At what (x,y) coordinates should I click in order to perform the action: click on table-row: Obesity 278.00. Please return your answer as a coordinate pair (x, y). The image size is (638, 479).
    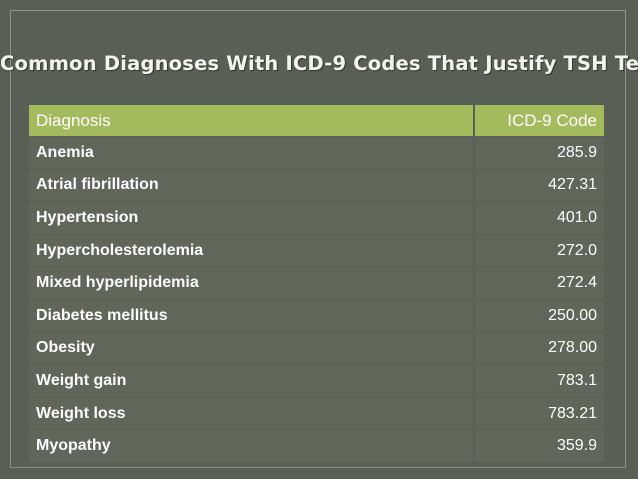
    Looking at the image, I should click on (316, 348).